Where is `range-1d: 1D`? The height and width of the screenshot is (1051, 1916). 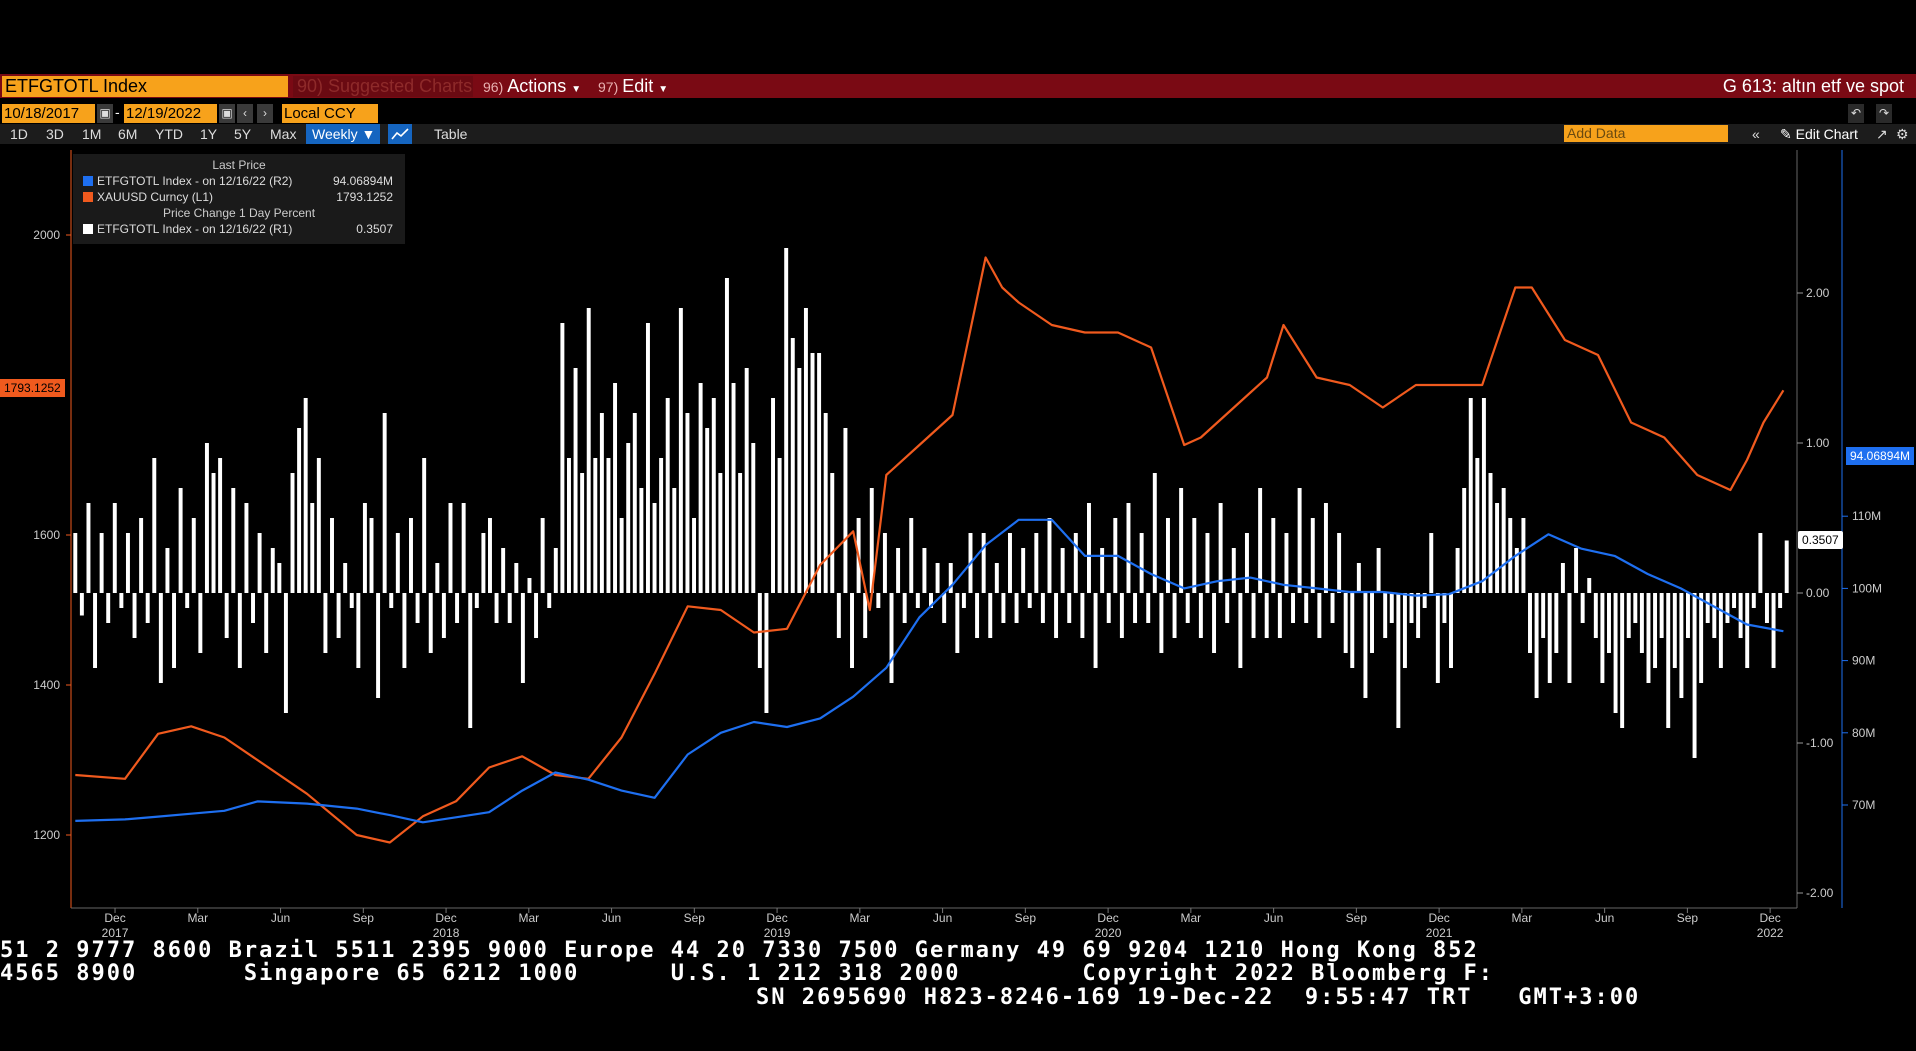 range-1d: 1D is located at coordinates (19, 134).